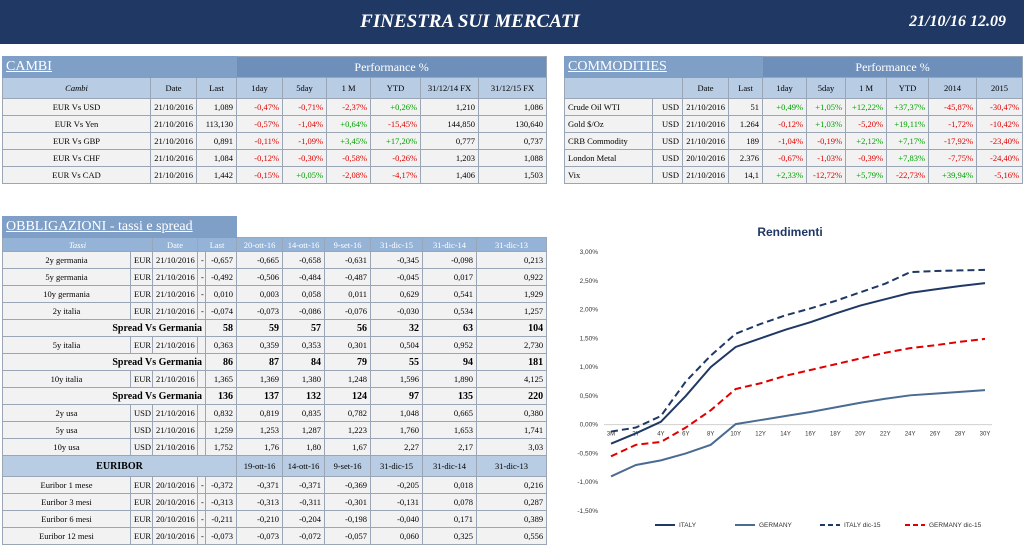 Image resolution: width=1024 pixels, height=555 pixels. I want to click on x-tick-label: 3M, so click(611, 435).